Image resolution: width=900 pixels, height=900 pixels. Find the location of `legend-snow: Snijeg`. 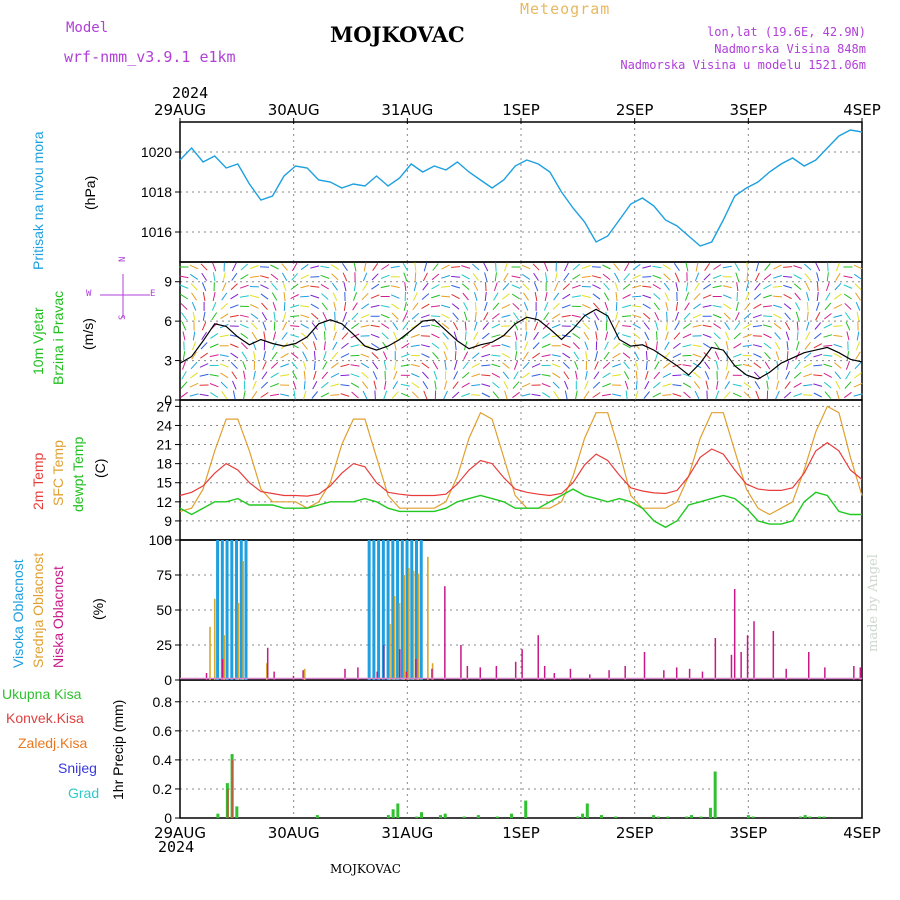

legend-snow: Snijeg is located at coordinates (77, 768).